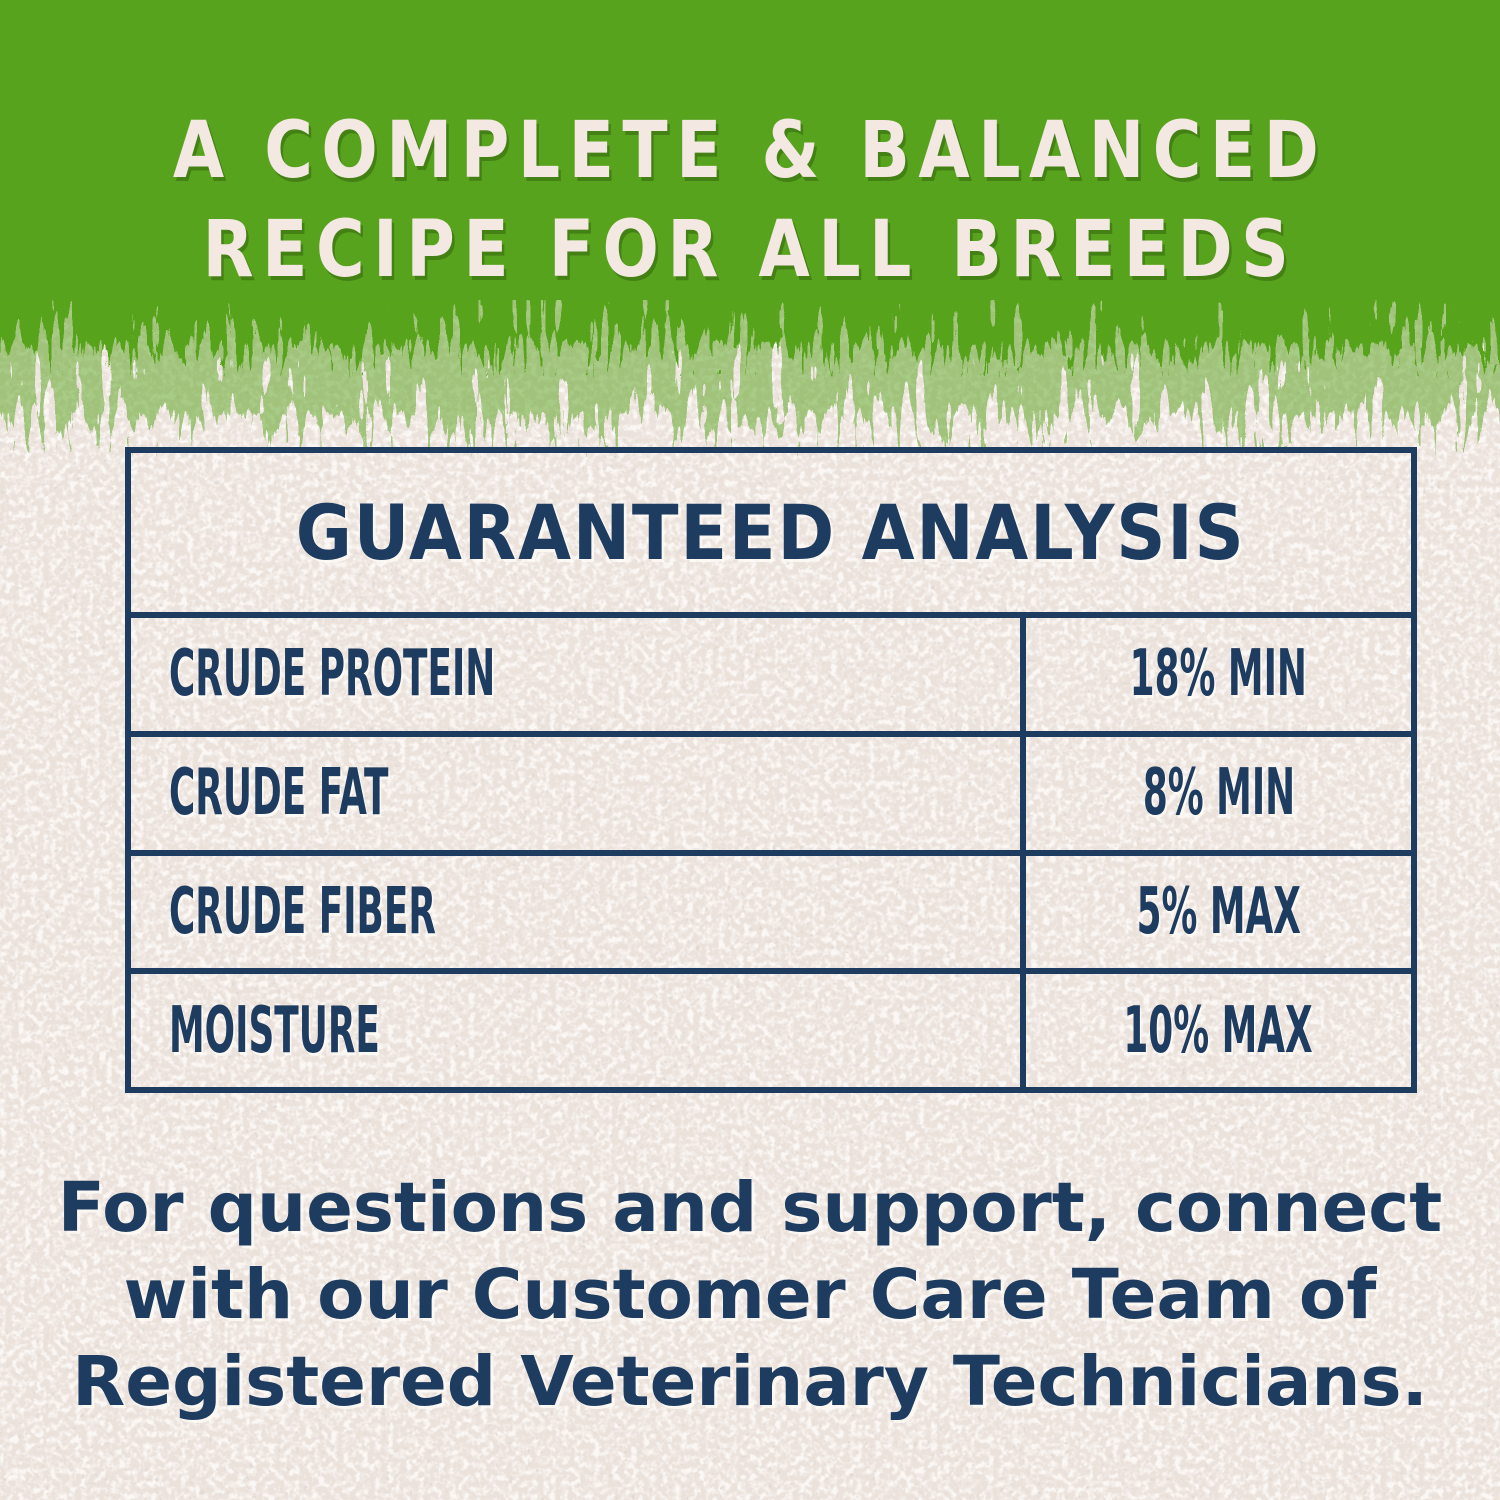 This screenshot has height=1500, width=1500. I want to click on banner-line-1-text: A COMPLETE & BALANCED, so click(750, 151).